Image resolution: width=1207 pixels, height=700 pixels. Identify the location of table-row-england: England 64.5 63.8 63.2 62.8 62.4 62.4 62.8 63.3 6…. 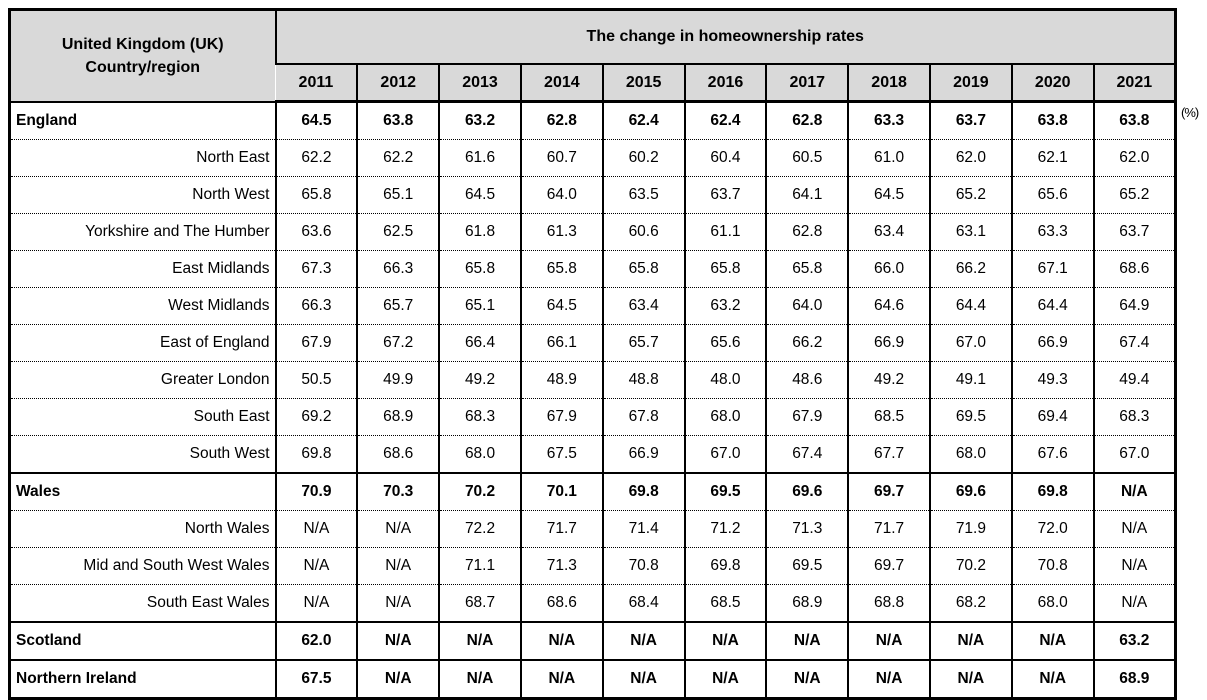
(592, 120).